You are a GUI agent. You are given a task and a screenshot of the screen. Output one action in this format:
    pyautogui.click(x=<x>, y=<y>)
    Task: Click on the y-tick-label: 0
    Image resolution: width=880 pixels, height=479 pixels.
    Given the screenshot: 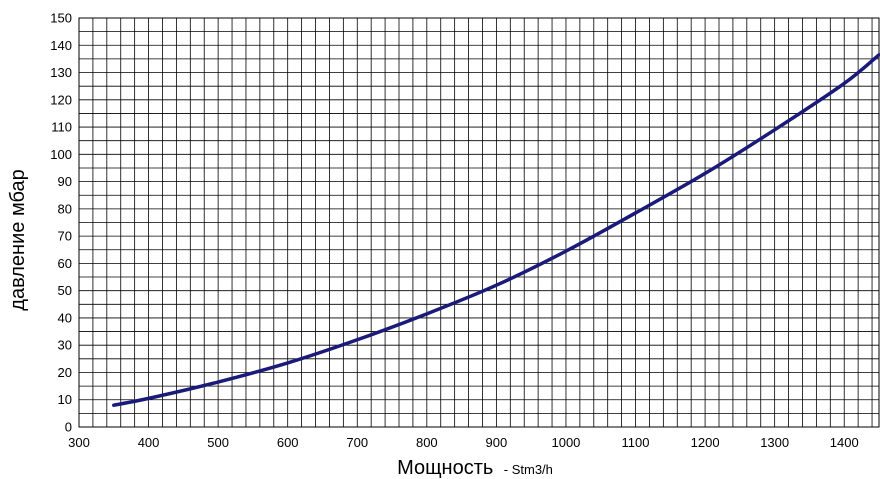 What is the action you would take?
    pyautogui.click(x=68, y=427)
    